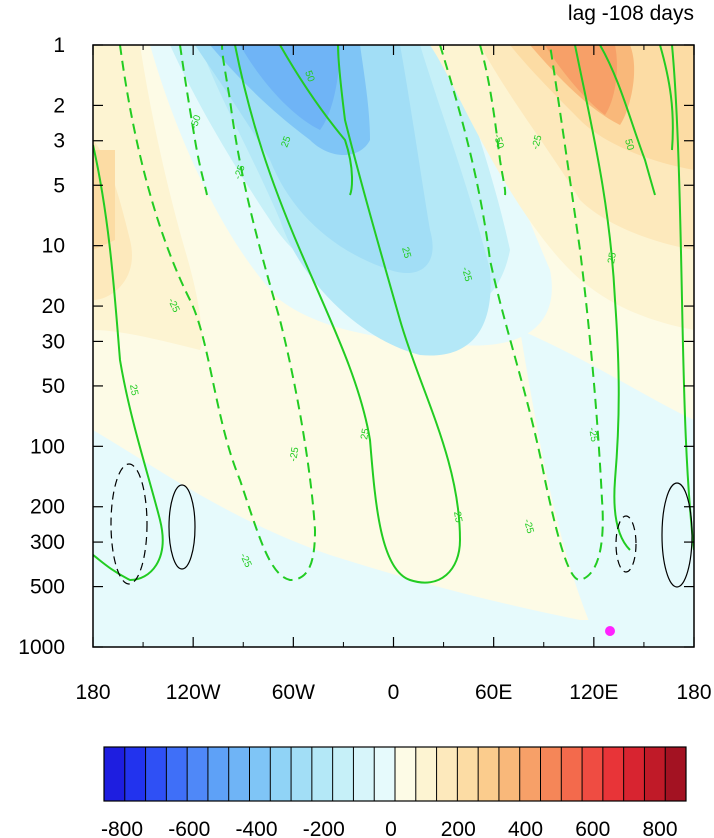 The height and width of the screenshot is (838, 714). What do you see at coordinates (189, 828) in the screenshot?
I see `colorbar-label: -600` at bounding box center [189, 828].